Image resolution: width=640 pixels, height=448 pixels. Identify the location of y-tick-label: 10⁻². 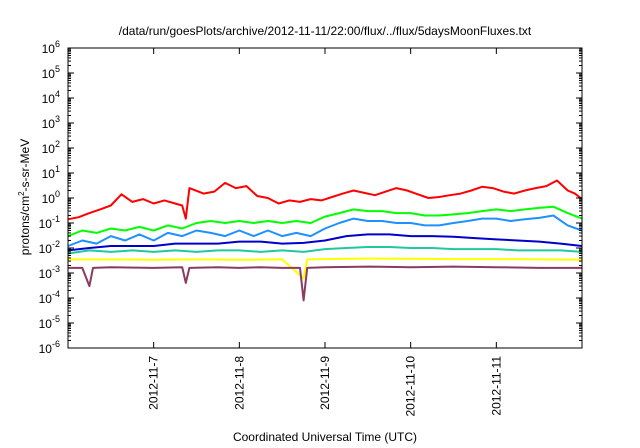
(49, 247).